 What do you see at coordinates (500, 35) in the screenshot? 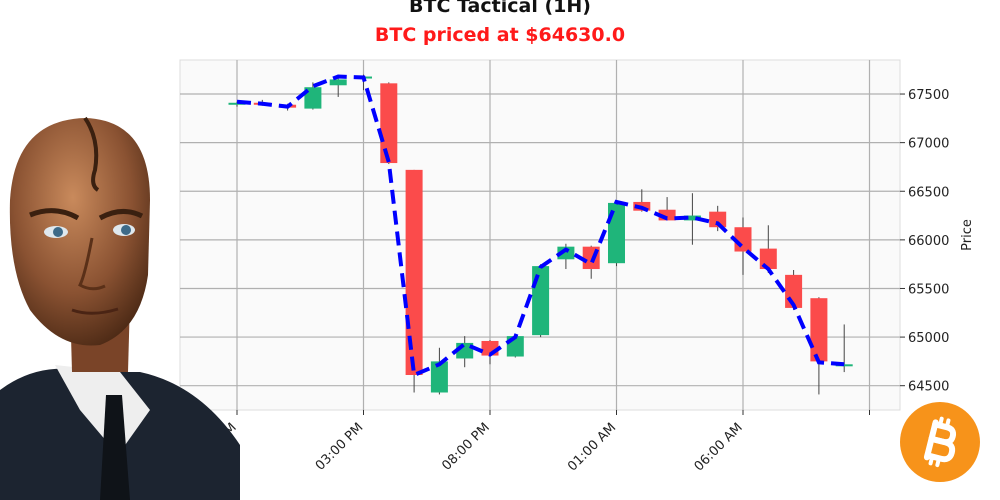
I see `chart-subtitle: BTC priced at $64630.0` at bounding box center [500, 35].